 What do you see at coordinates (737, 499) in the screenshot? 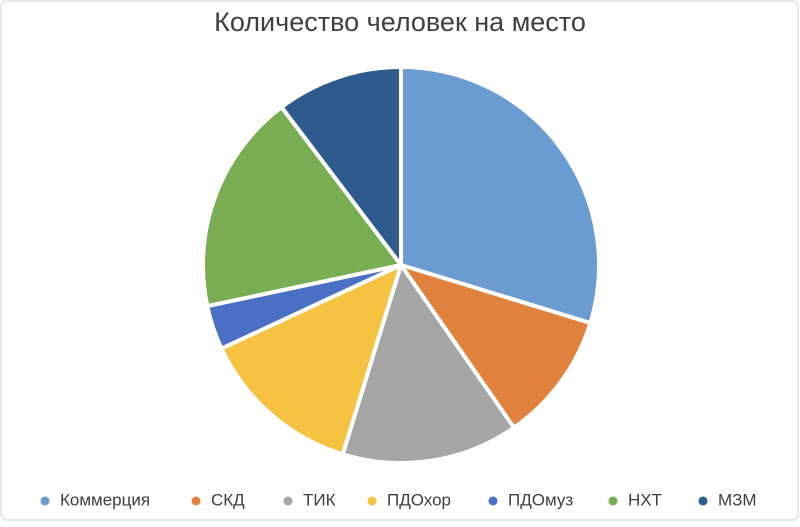
I see `legend-label: МЗМ` at bounding box center [737, 499].